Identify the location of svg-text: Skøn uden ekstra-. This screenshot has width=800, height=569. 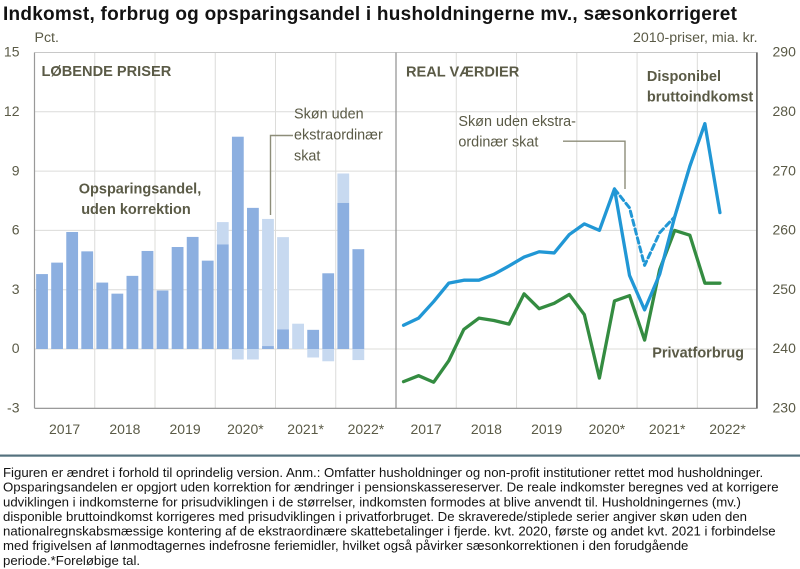
(517, 122).